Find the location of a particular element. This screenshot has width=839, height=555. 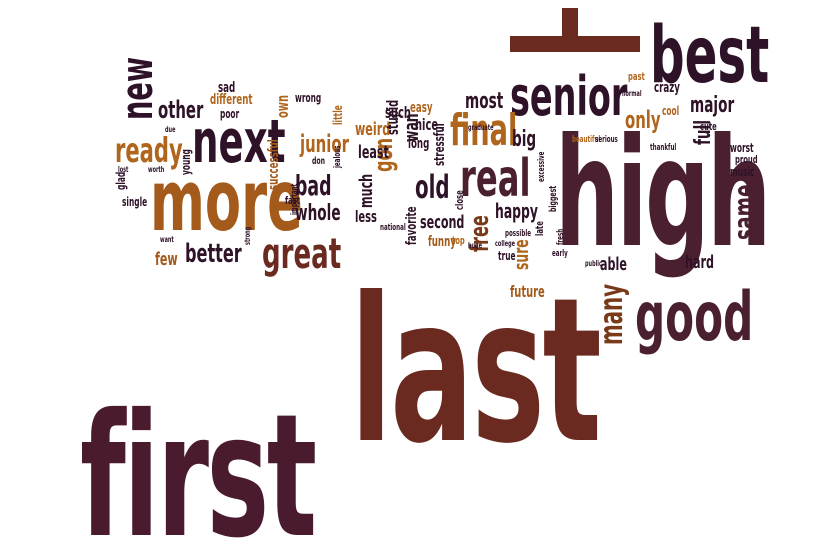

cloud-word-young: young is located at coordinates (186, 162).